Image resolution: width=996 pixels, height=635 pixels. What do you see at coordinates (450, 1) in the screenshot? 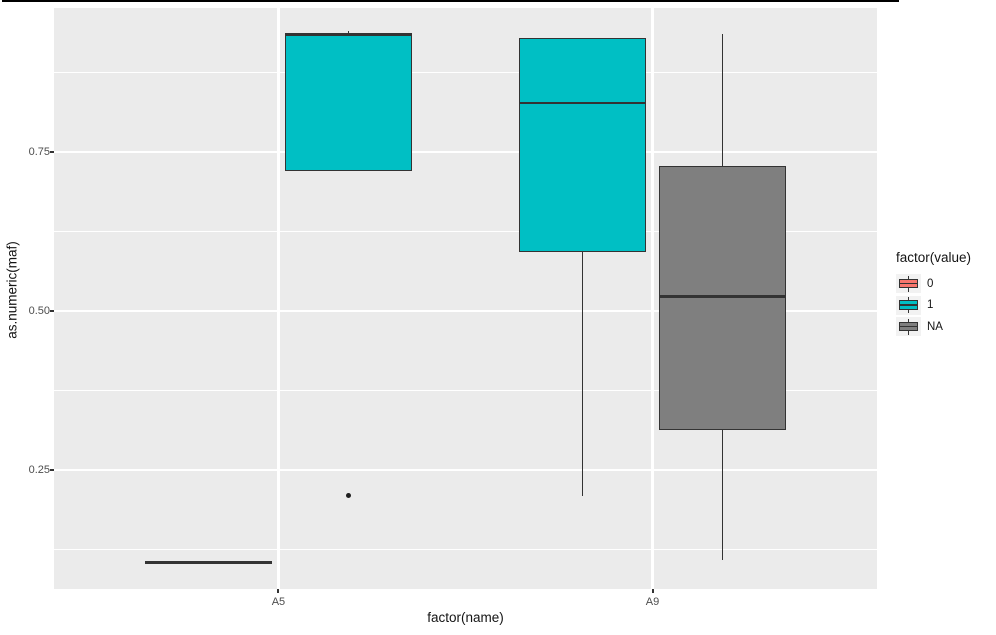
I see `window-top-border` at bounding box center [450, 1].